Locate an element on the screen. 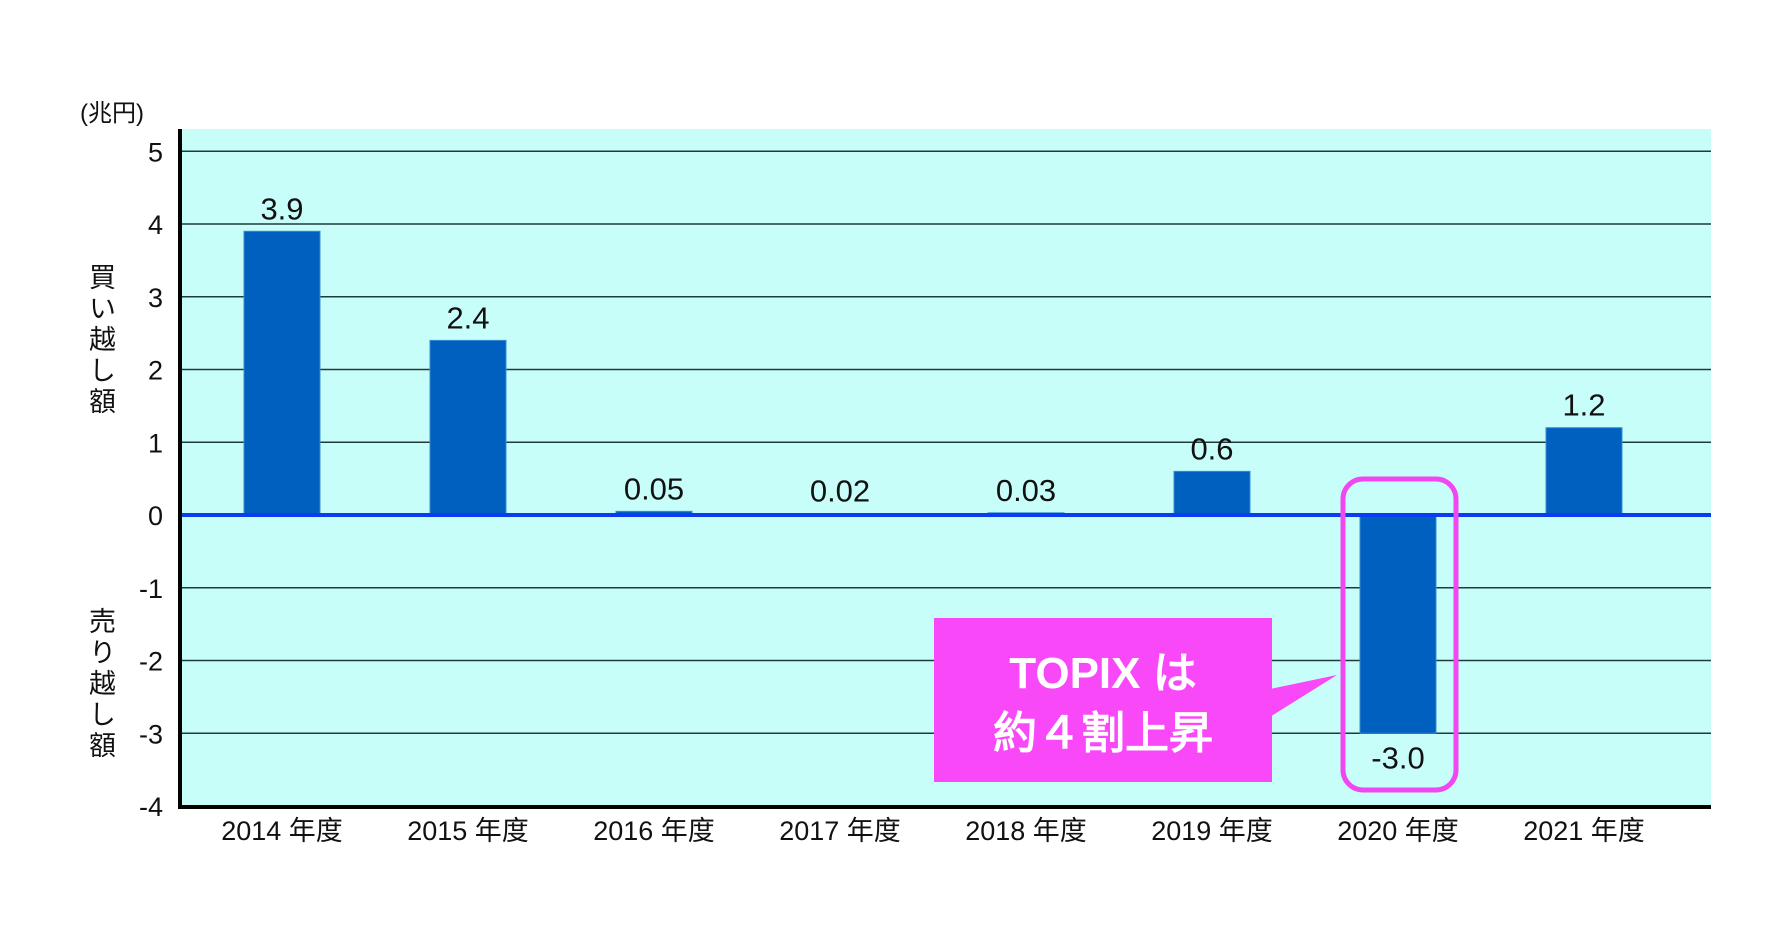 The width and height of the screenshot is (1791, 937). x-tick-label: 2015 年度 is located at coordinates (468, 831).